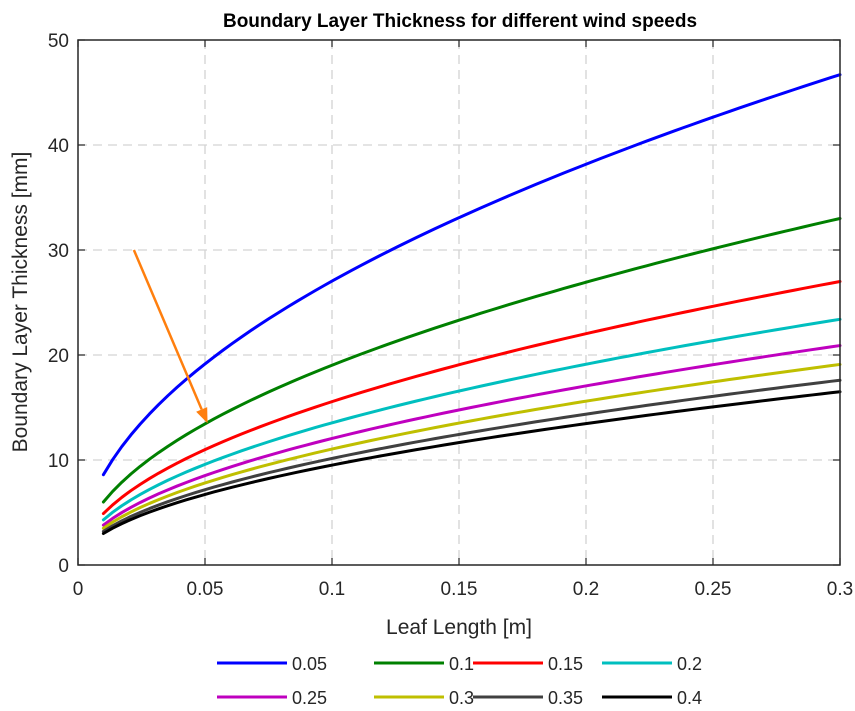  What do you see at coordinates (309, 698) in the screenshot?
I see `legend-label-0.25: 0.25` at bounding box center [309, 698].